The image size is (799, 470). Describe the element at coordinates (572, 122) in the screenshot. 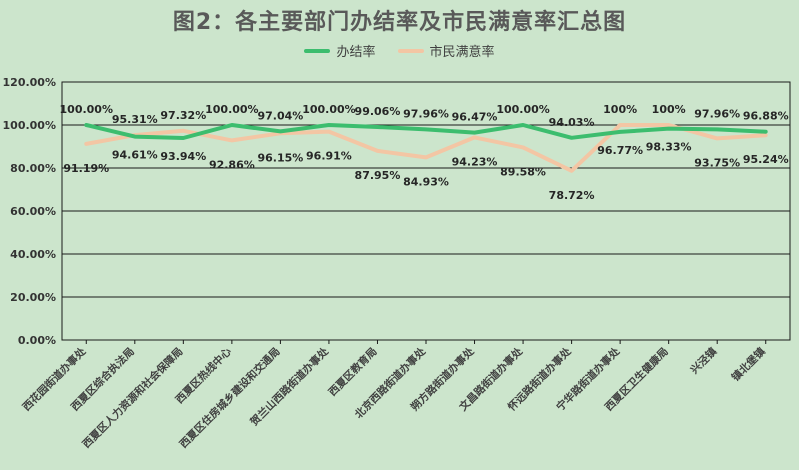

I see `data-label-series-1: 94.03%` at that location.